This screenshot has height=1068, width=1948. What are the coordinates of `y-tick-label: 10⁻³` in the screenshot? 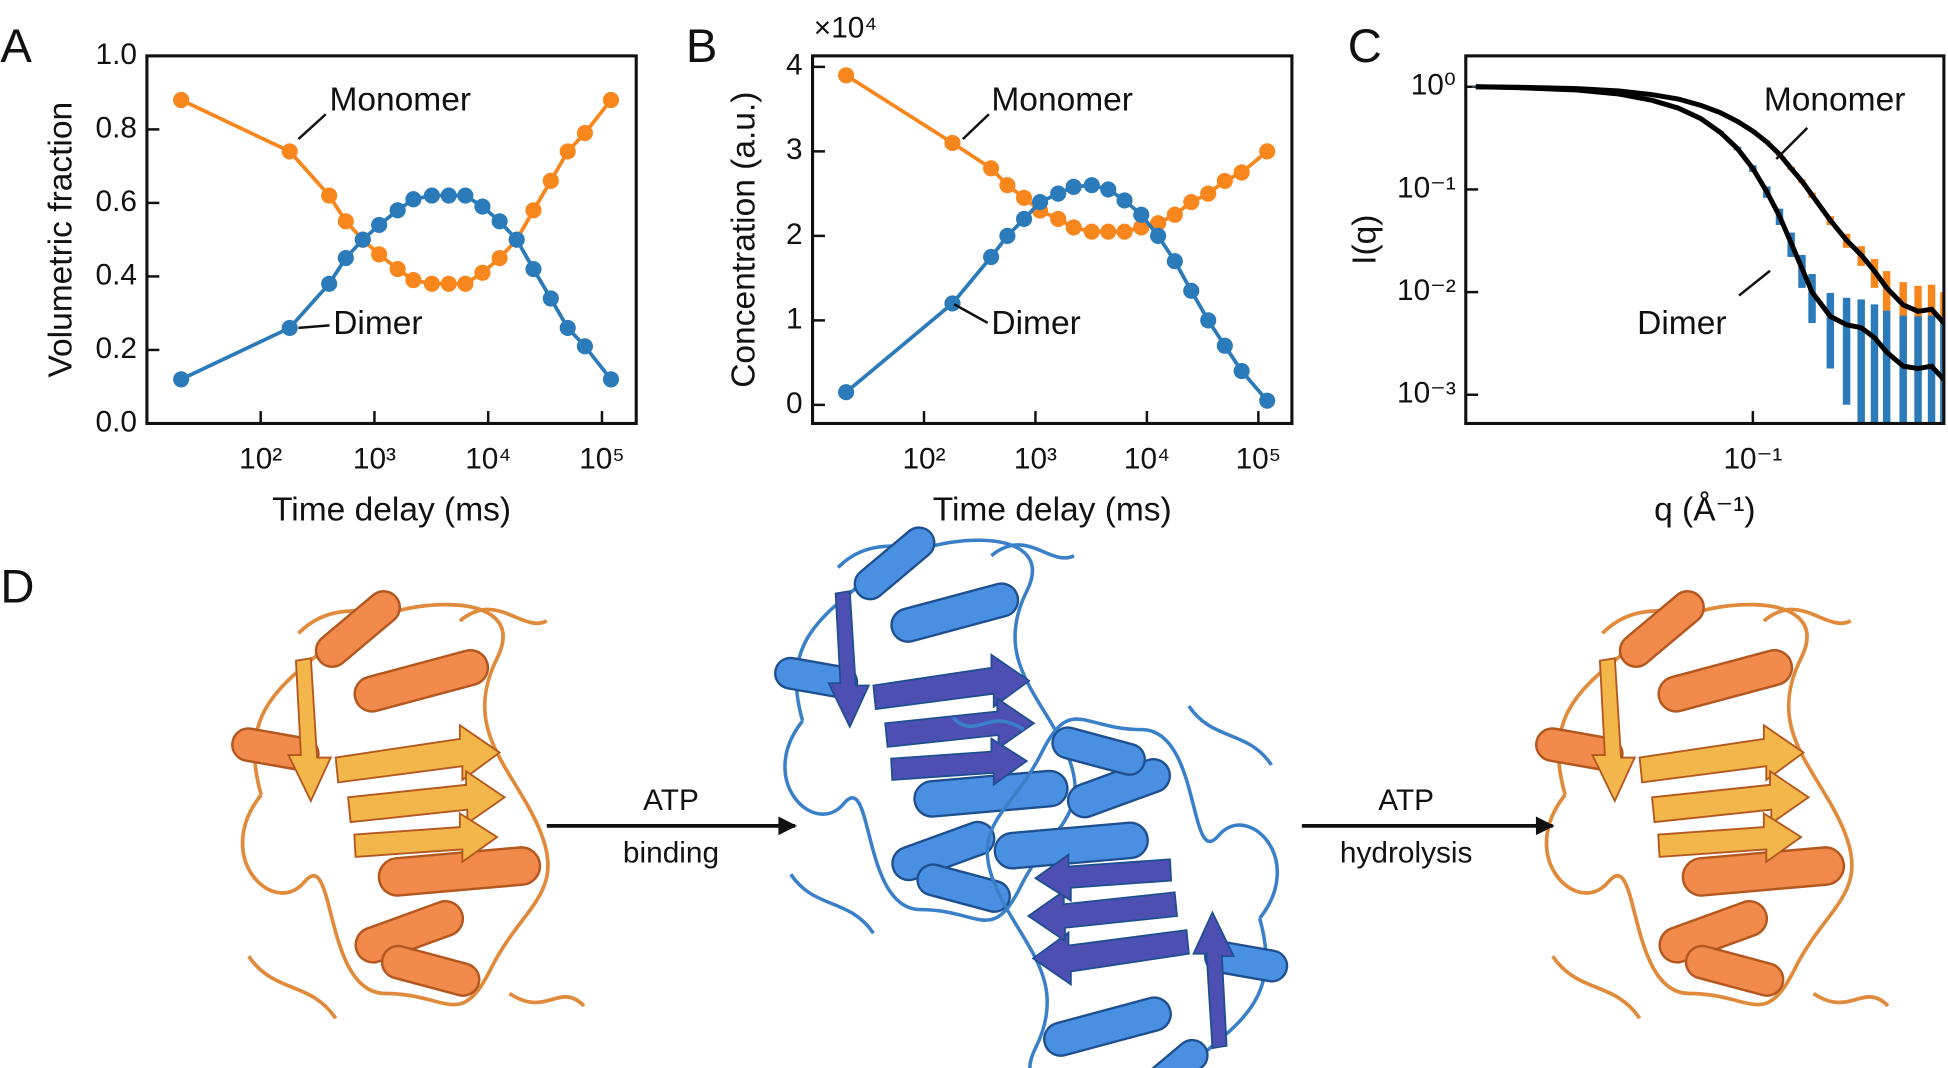 It's located at (1426, 393).